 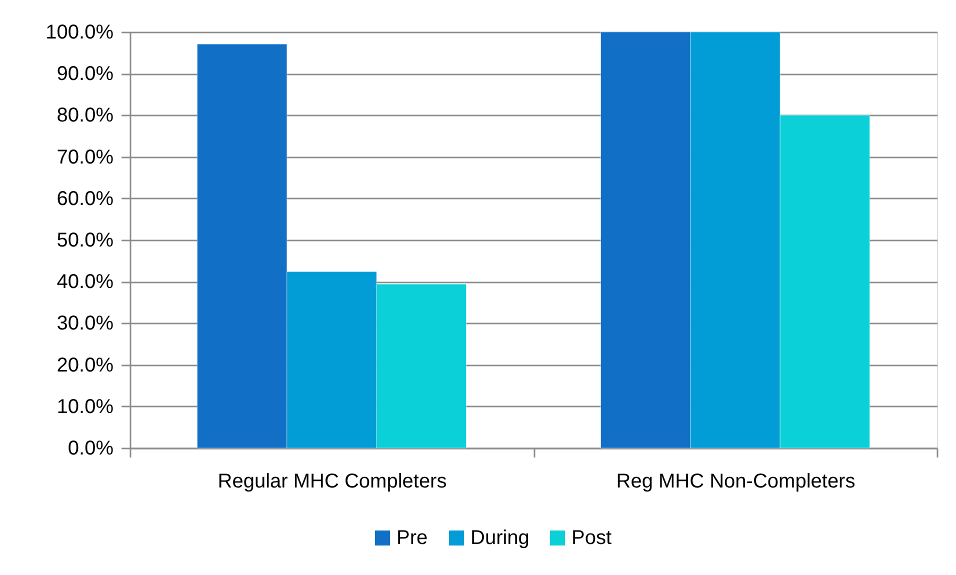 I want to click on legend-label: Post, so click(x=592, y=538).